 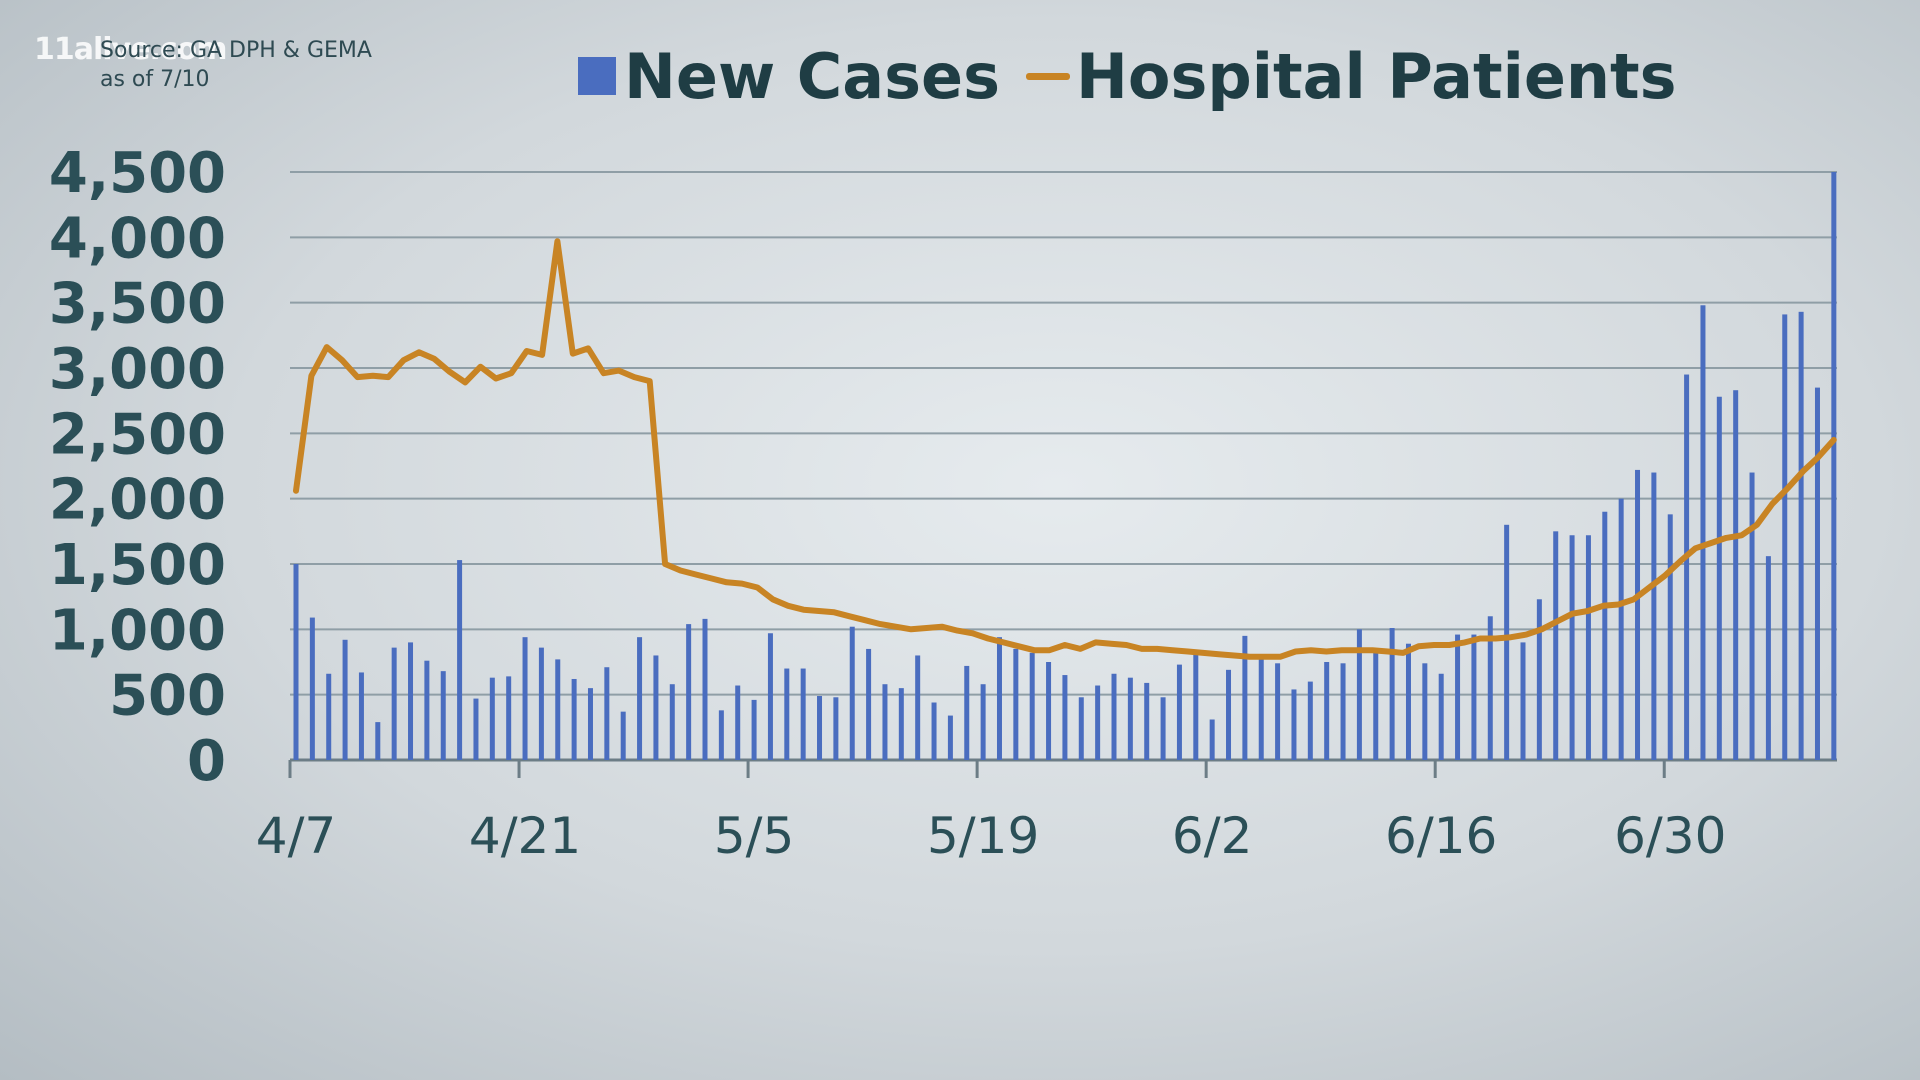 I want to click on source-line: Source: GA DPH & GEMA, so click(x=236, y=50).